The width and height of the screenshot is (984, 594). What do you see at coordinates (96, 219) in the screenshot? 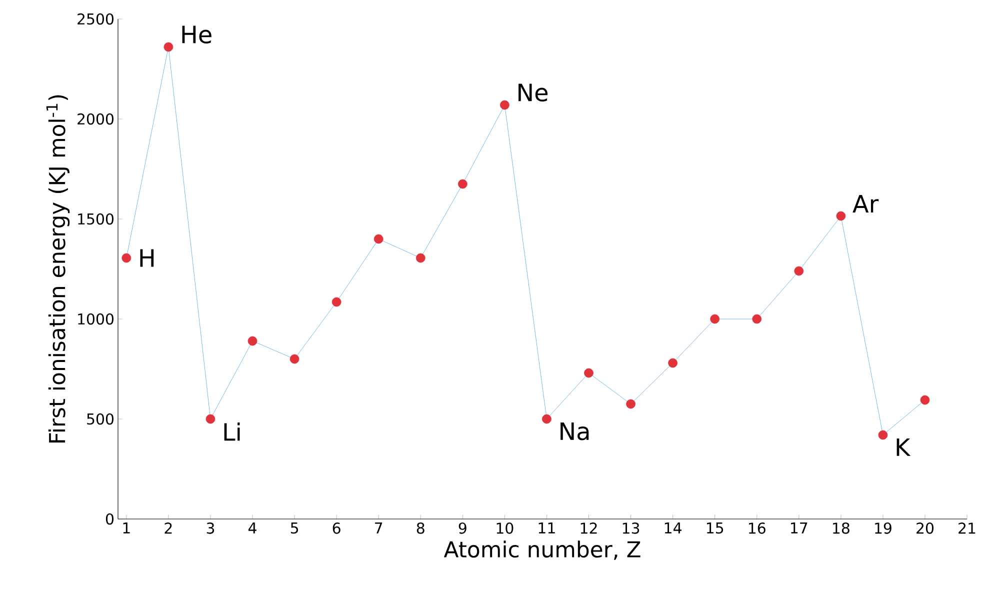
I see `y-tick-label: 1500` at bounding box center [96, 219].